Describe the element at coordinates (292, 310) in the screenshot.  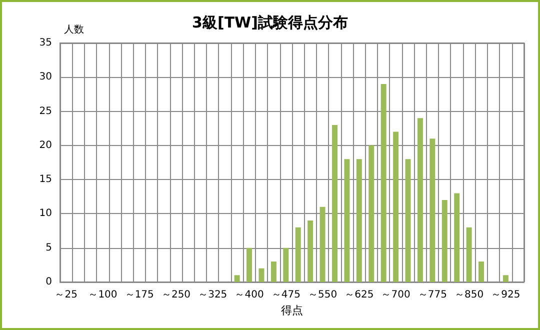
I see `x-axis-title: 得点` at that location.